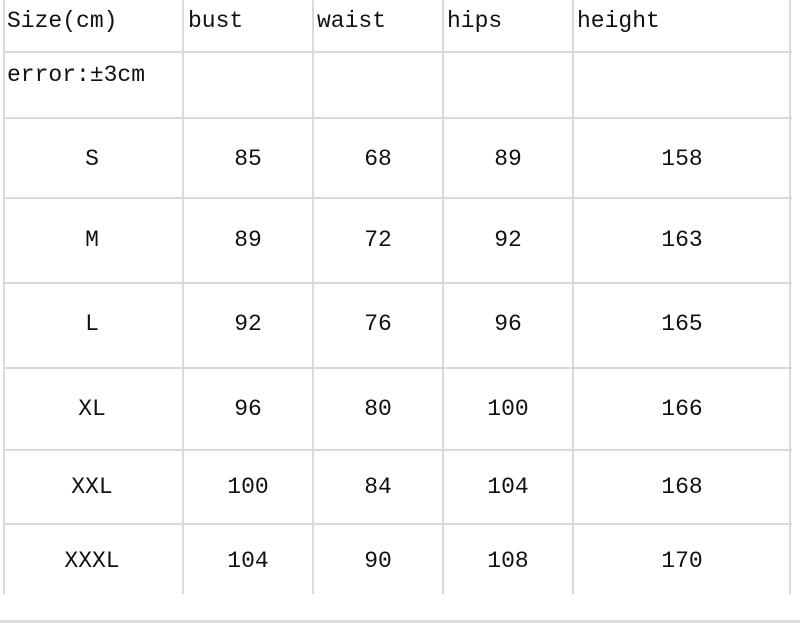  What do you see at coordinates (92, 324) in the screenshot?
I see `cell-size: L` at bounding box center [92, 324].